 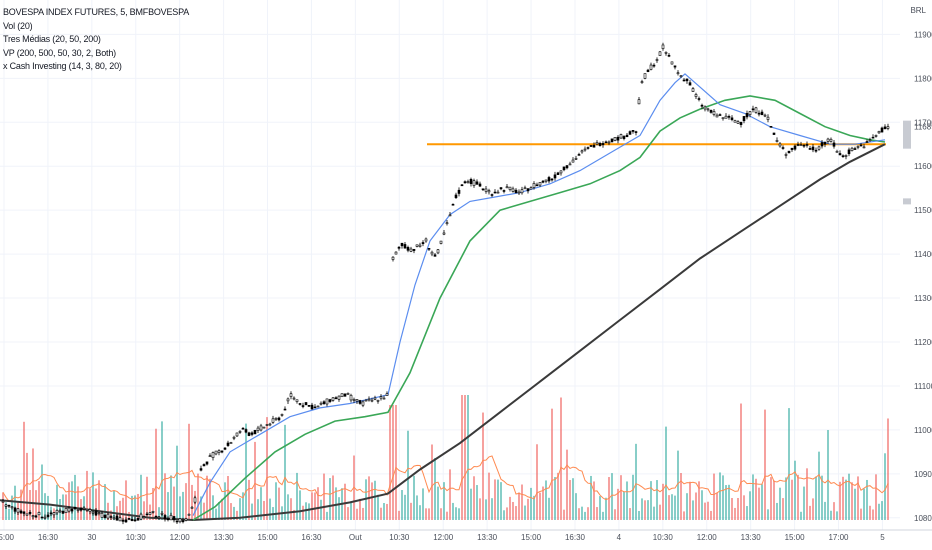 What do you see at coordinates (923, 78) in the screenshot?
I see `y-tick-label: 118000` at bounding box center [923, 78].